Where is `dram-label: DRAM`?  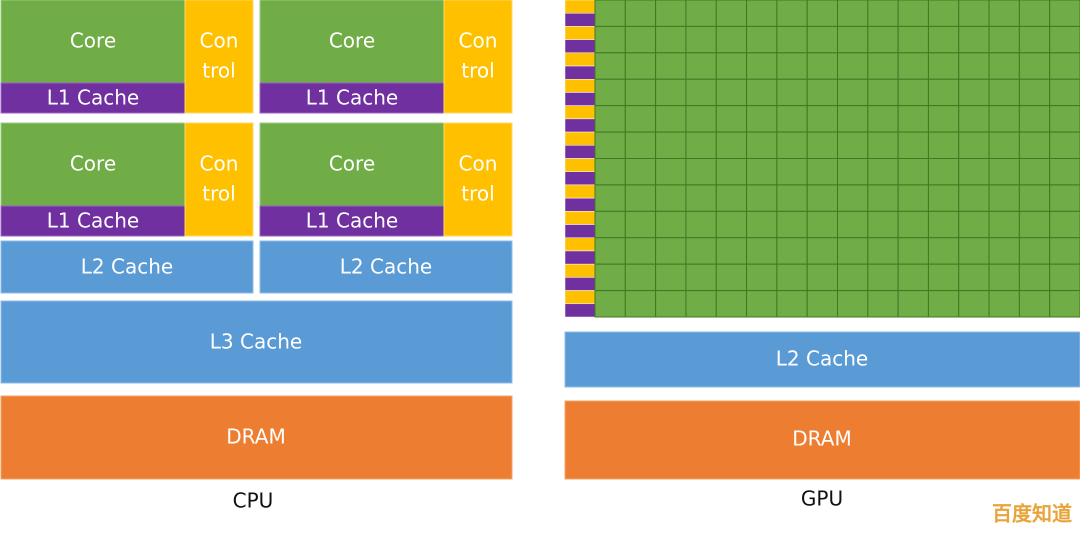 dram-label: DRAM is located at coordinates (255, 437).